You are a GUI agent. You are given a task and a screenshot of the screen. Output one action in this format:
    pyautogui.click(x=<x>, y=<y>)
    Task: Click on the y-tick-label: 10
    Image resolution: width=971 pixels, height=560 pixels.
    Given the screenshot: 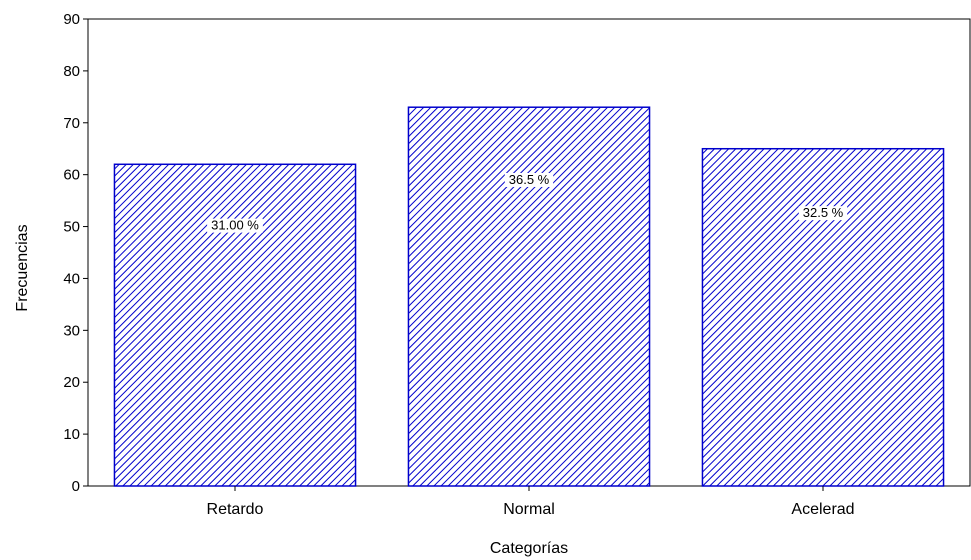 What is the action you would take?
    pyautogui.click(x=71, y=434)
    